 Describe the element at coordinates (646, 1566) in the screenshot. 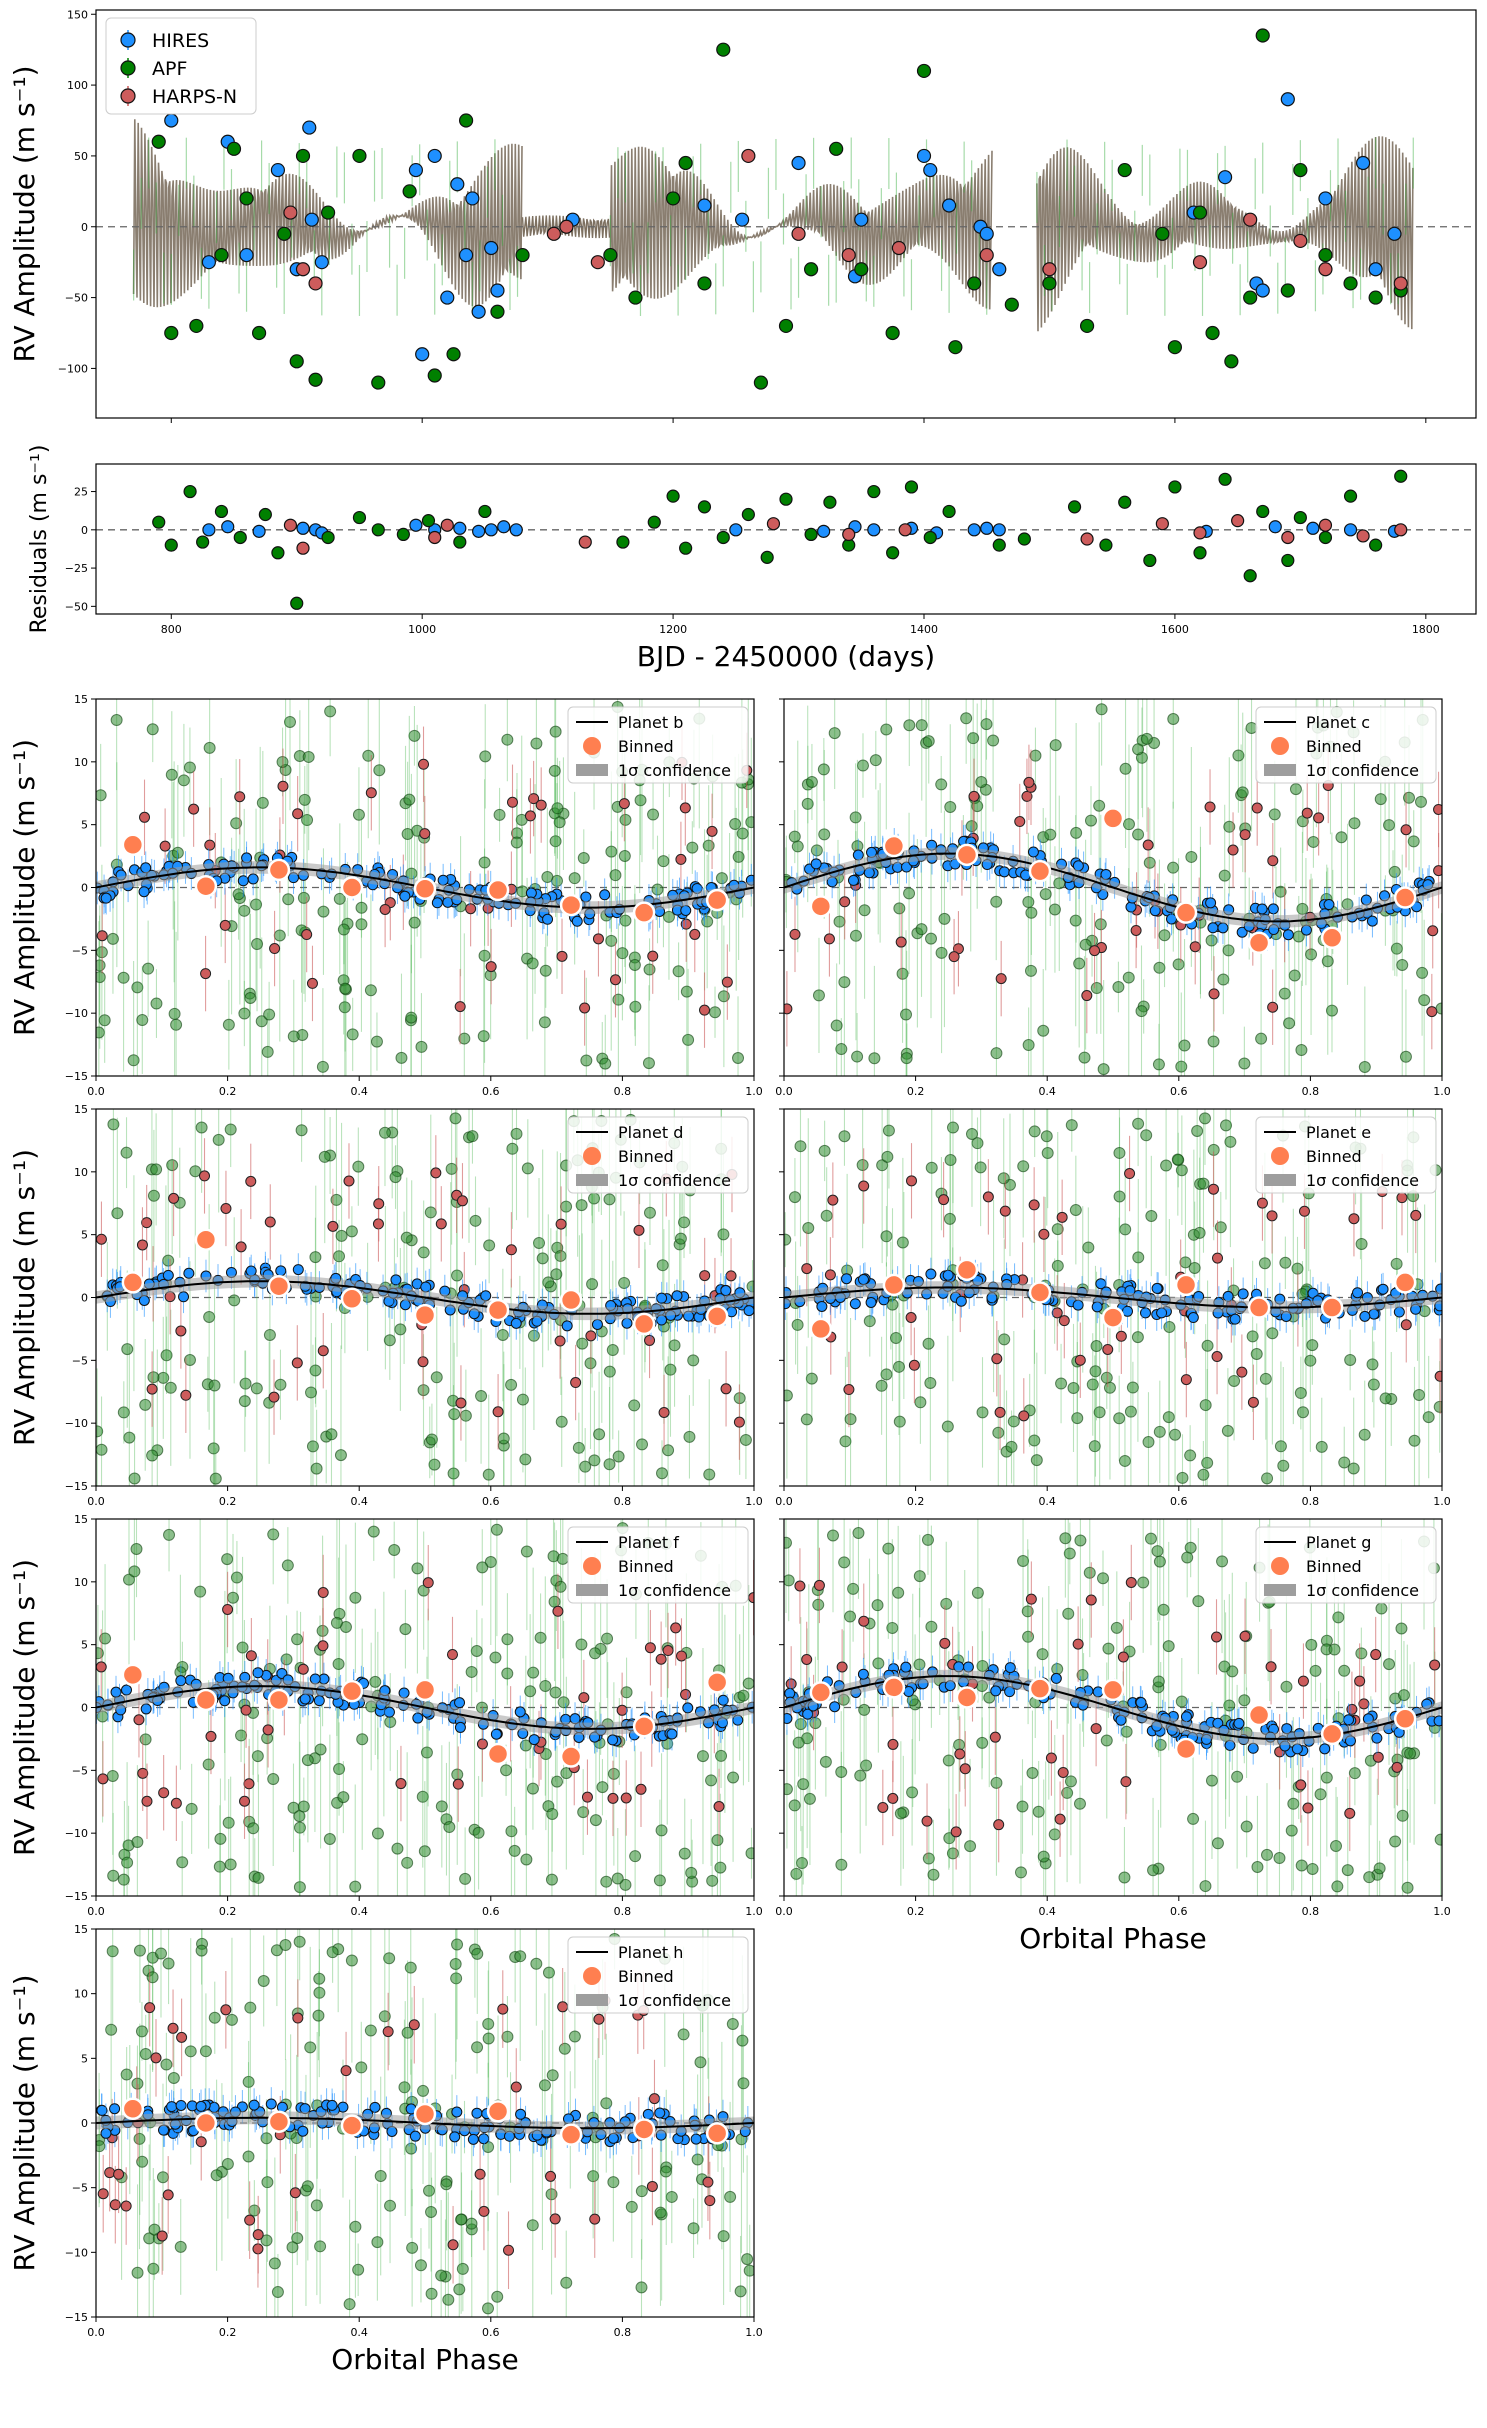

I see `legend-label: Binned` at that location.